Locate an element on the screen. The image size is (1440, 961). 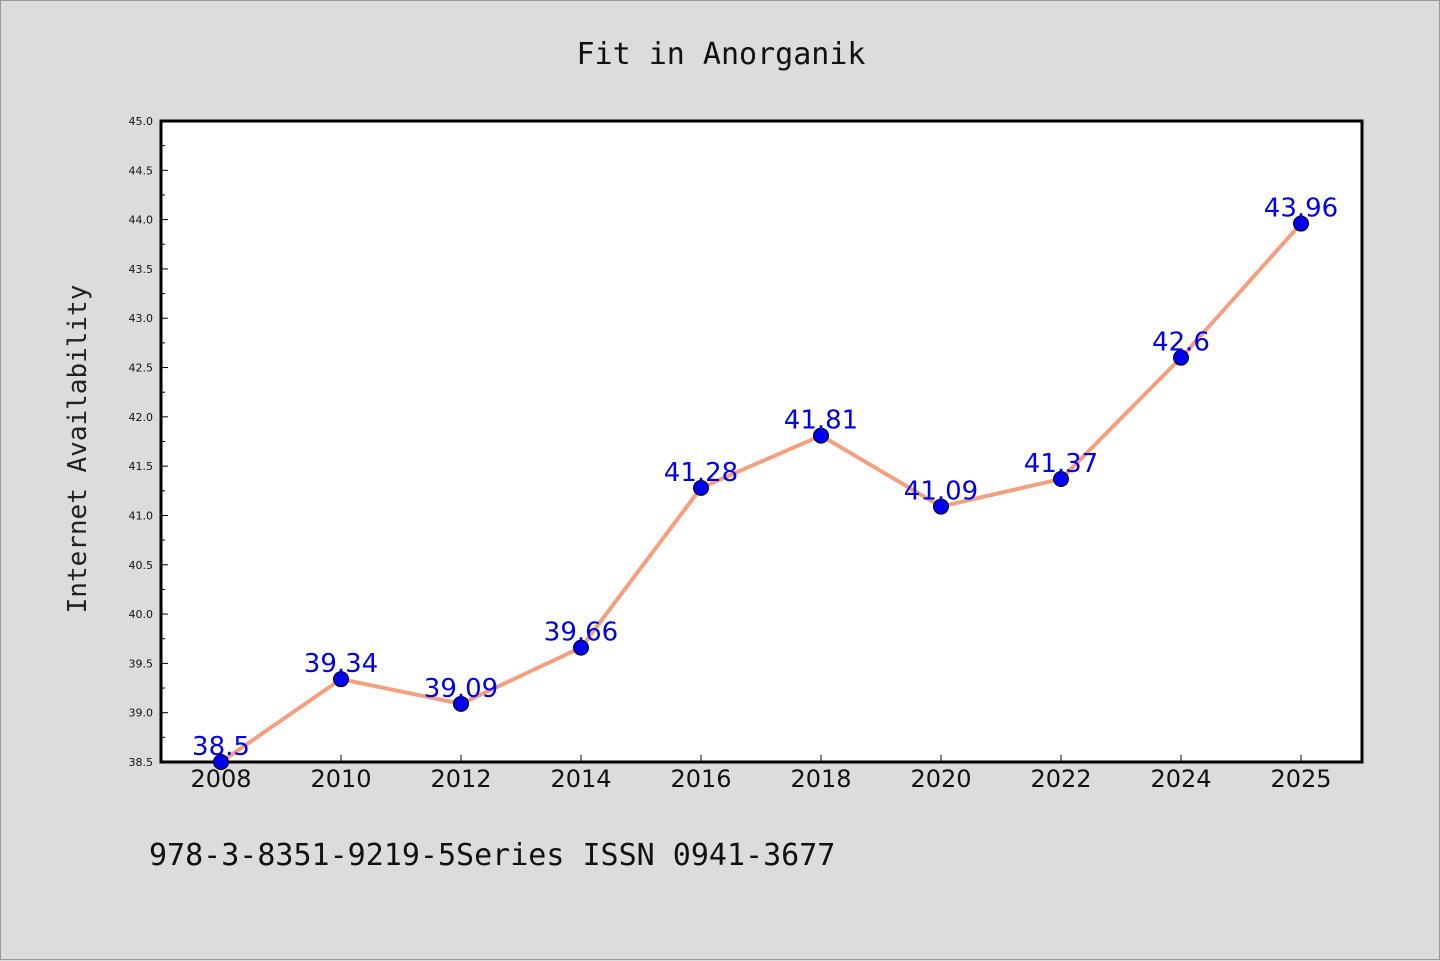
footer-text: 978-3-8351-9219-5Series ISSN 0941-3677 is located at coordinates (492, 855).